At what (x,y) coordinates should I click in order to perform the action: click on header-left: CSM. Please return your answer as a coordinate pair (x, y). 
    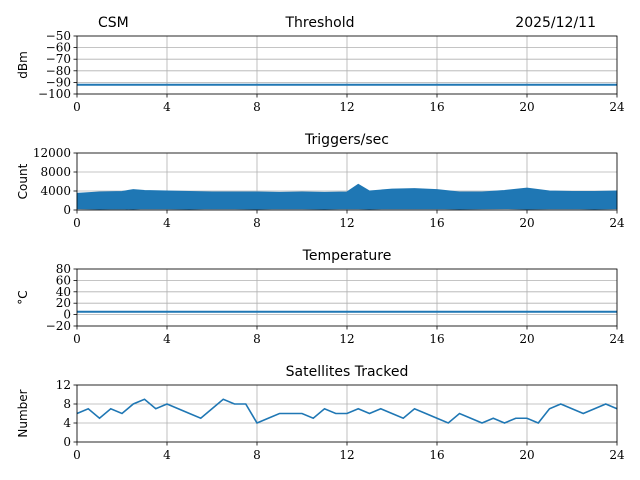
    Looking at the image, I should click on (113, 23).